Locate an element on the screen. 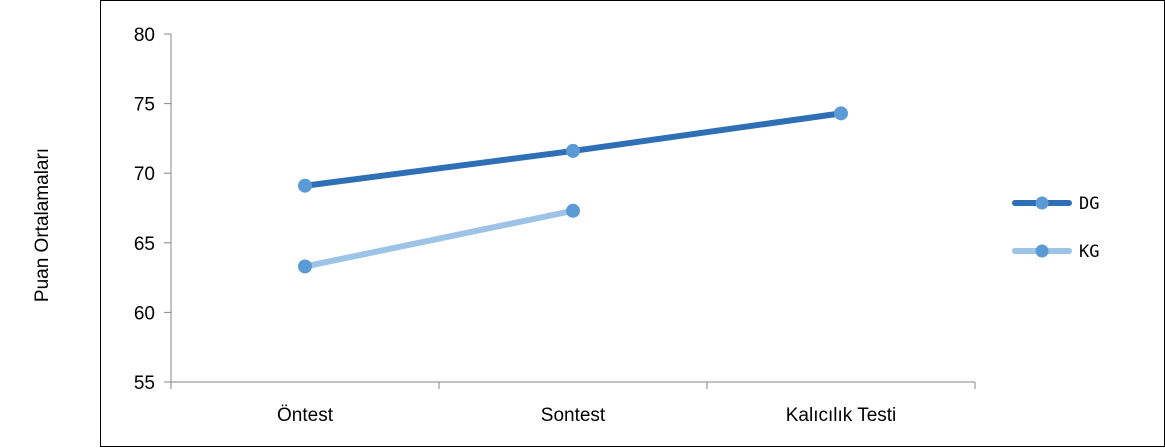 This screenshot has width=1165, height=448. legend-label: KG is located at coordinates (1089, 252).